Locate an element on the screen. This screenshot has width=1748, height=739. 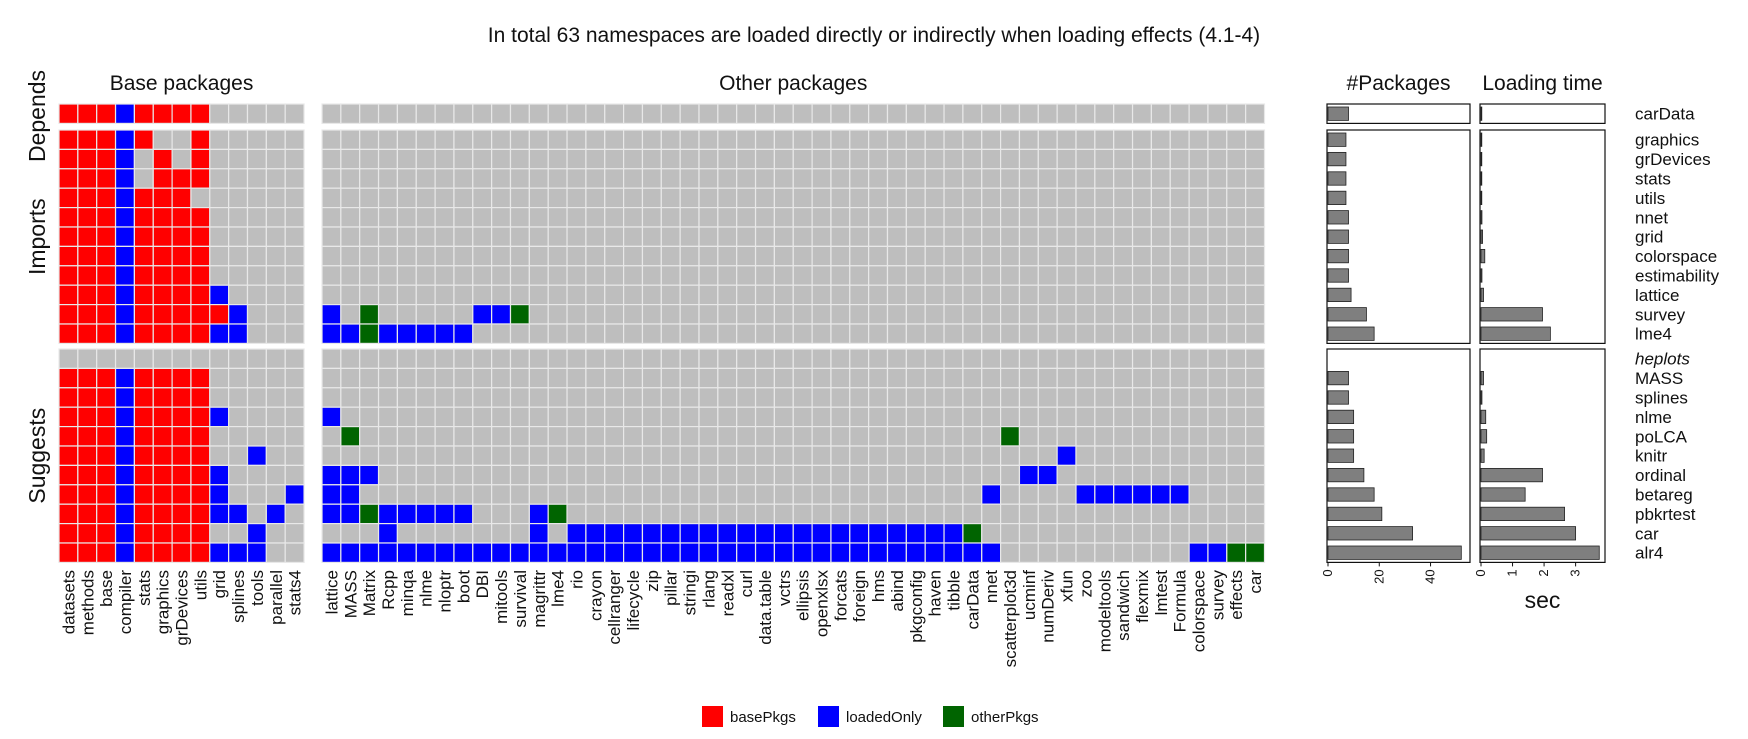
row-group-label: Suggests is located at coordinates (37, 456).